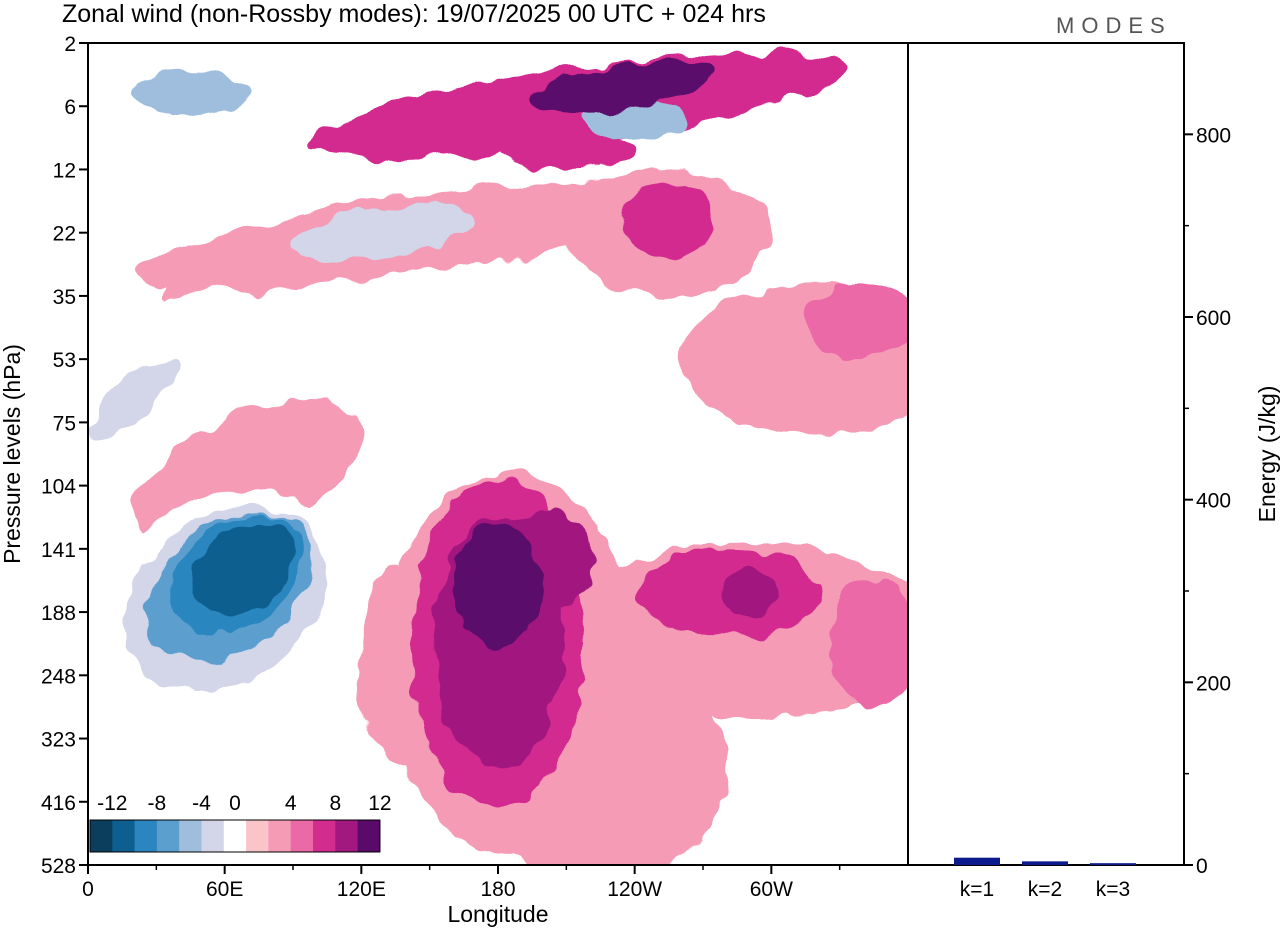 Image resolution: width=1280 pixels, height=930 pixels. What do you see at coordinates (88, 889) in the screenshot?
I see `x-tick-label: 0` at bounding box center [88, 889].